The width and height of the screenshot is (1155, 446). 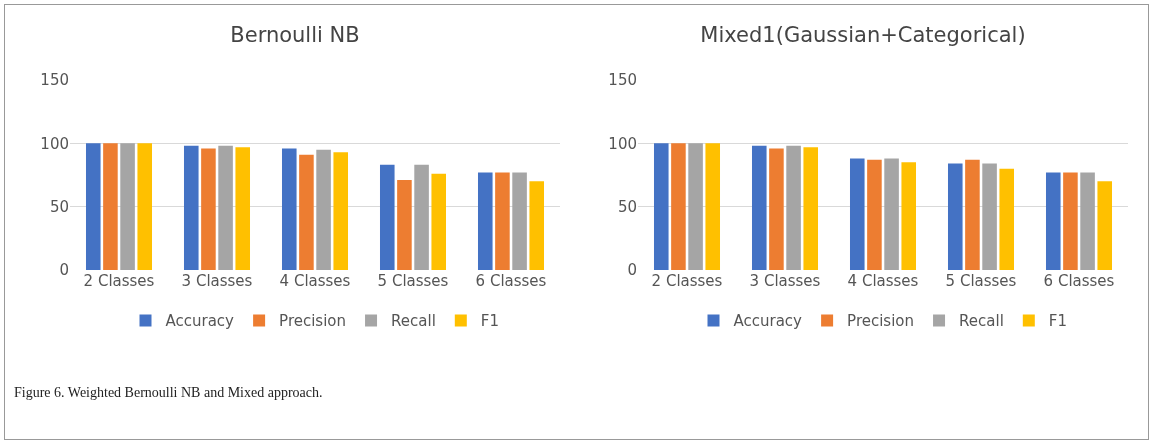 What do you see at coordinates (295, 35) in the screenshot?
I see `chart-title: Bernoulli NB` at bounding box center [295, 35].